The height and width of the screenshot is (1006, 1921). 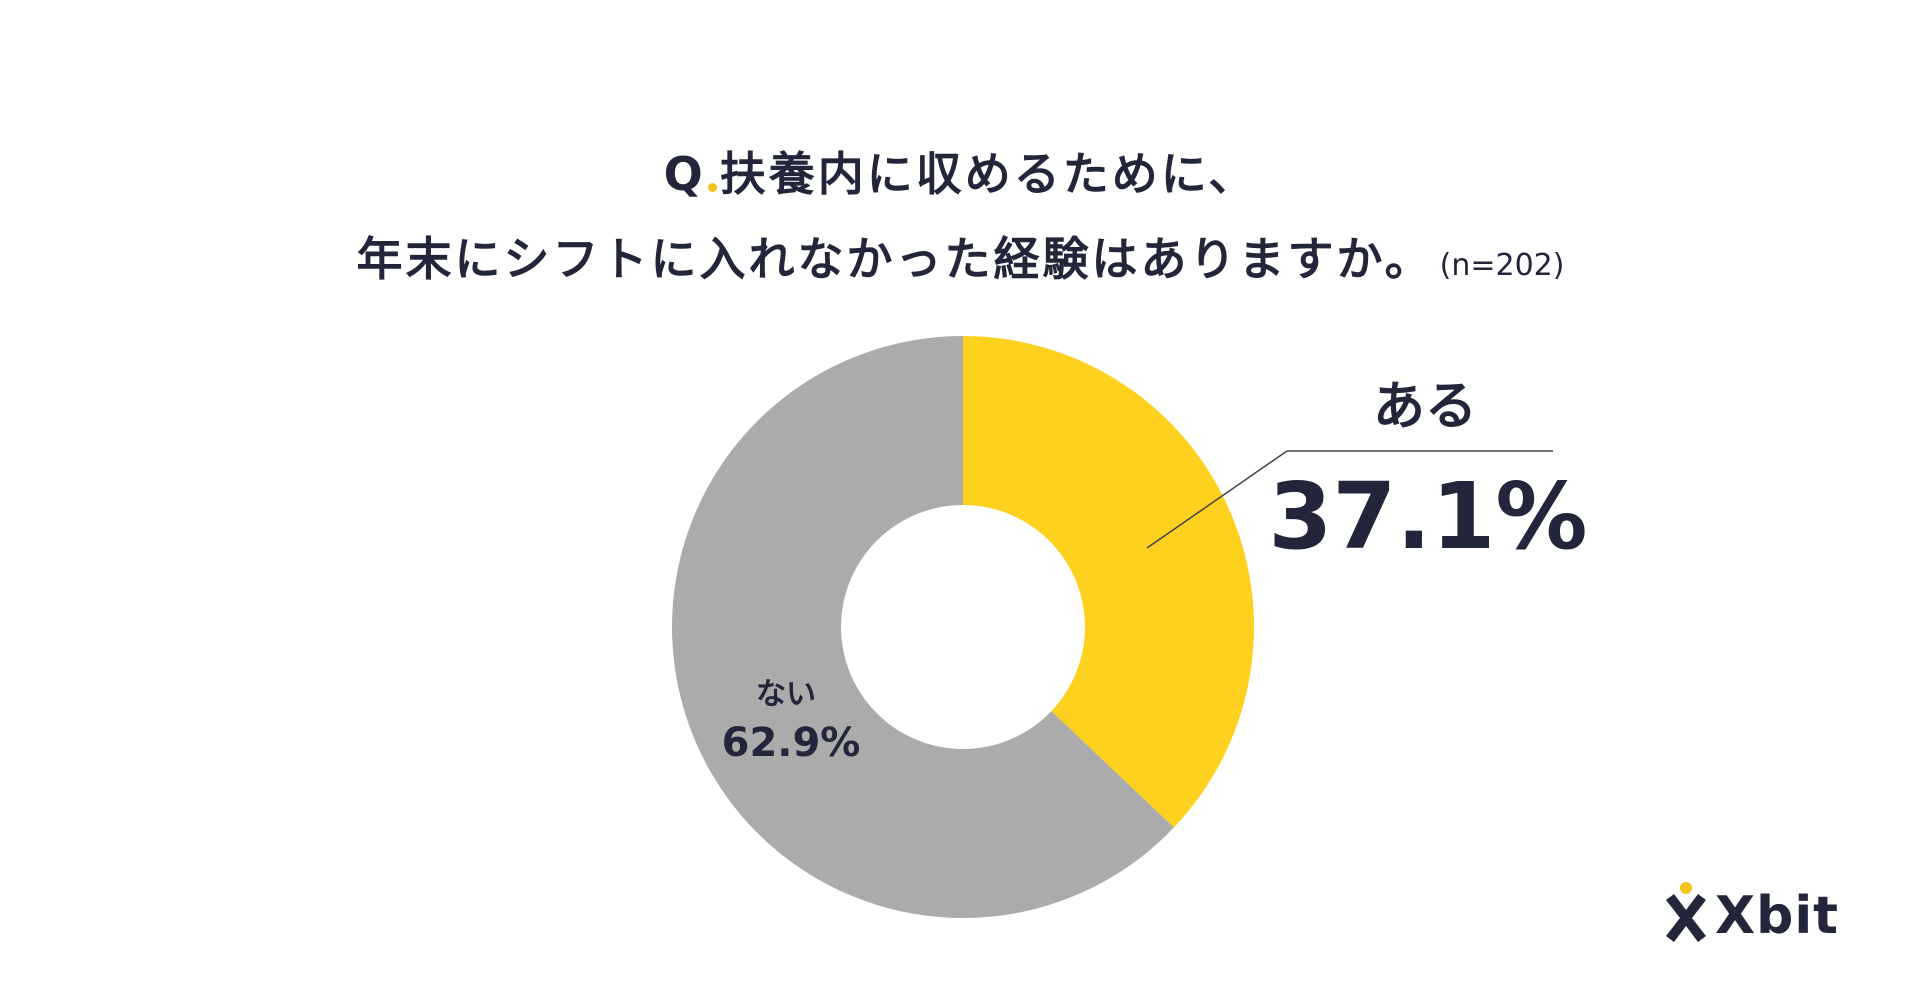 I want to click on sample-size: (n=202), so click(x=1502, y=265).